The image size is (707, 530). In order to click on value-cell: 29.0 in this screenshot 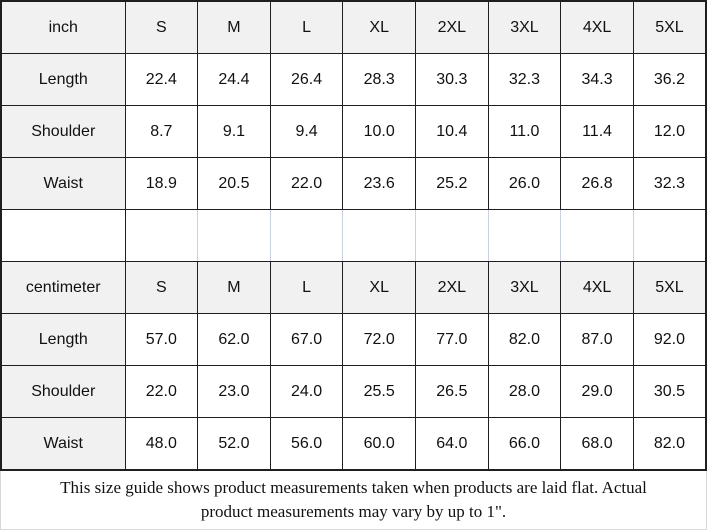, I will do `click(597, 391)`.